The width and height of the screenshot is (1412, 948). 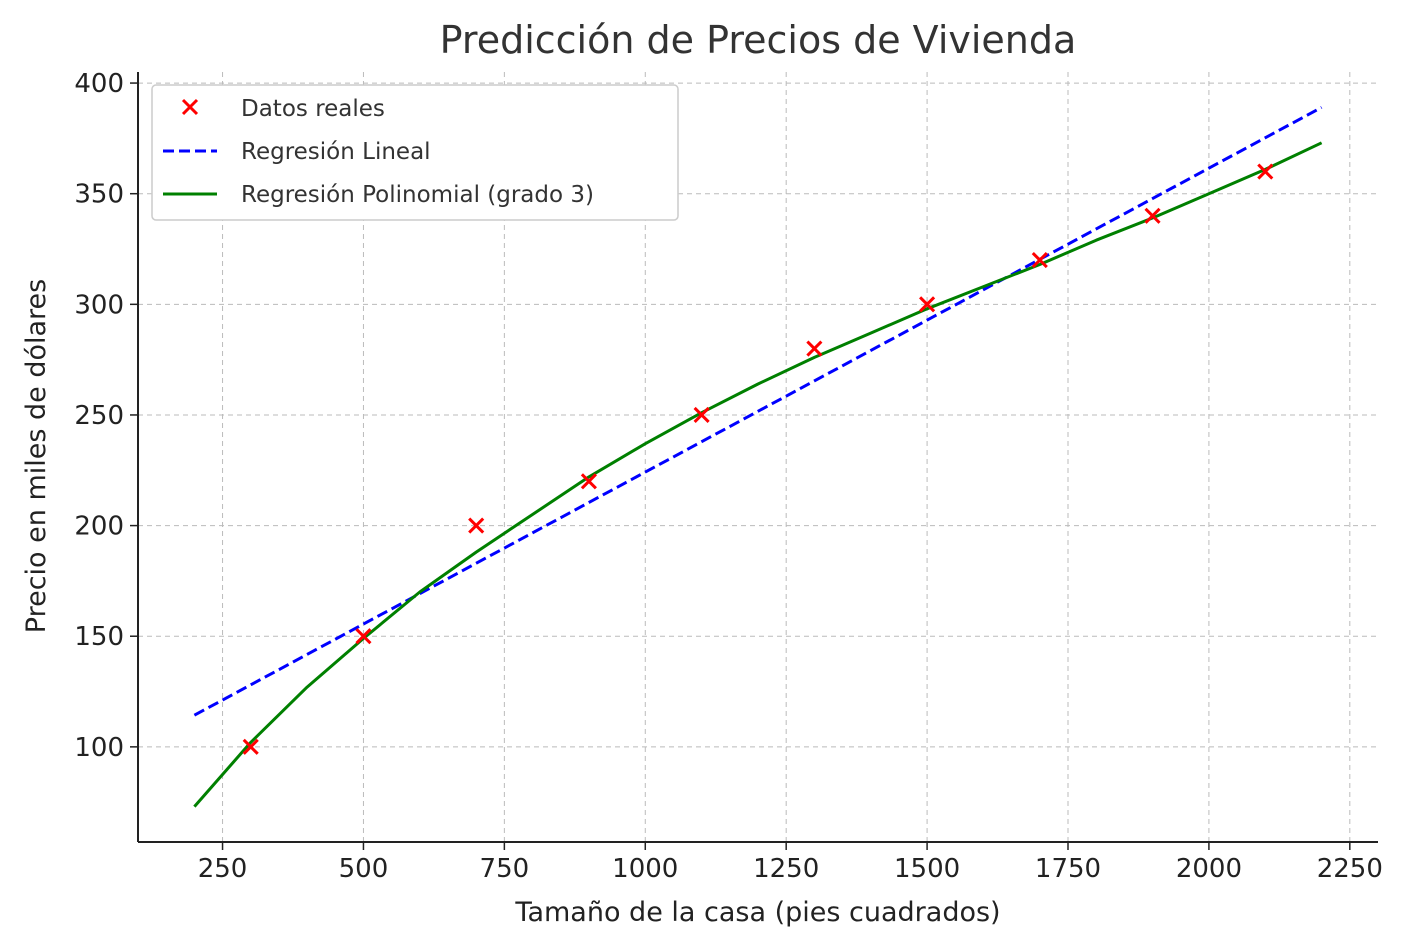 What do you see at coordinates (99, 637) in the screenshot?
I see `y-tick-label: 150` at bounding box center [99, 637].